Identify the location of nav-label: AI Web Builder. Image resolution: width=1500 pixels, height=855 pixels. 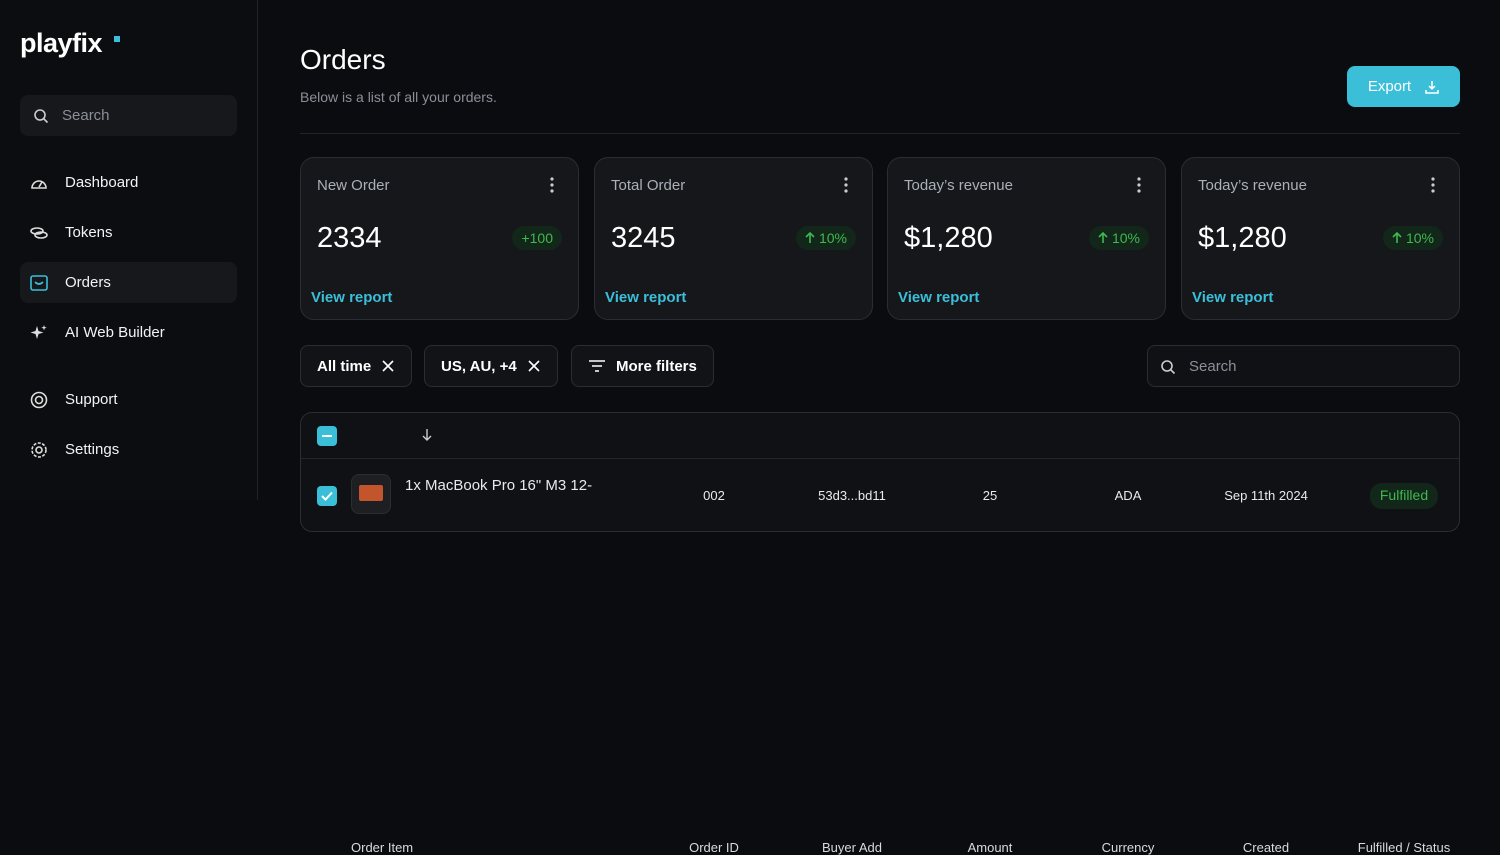
(115, 332).